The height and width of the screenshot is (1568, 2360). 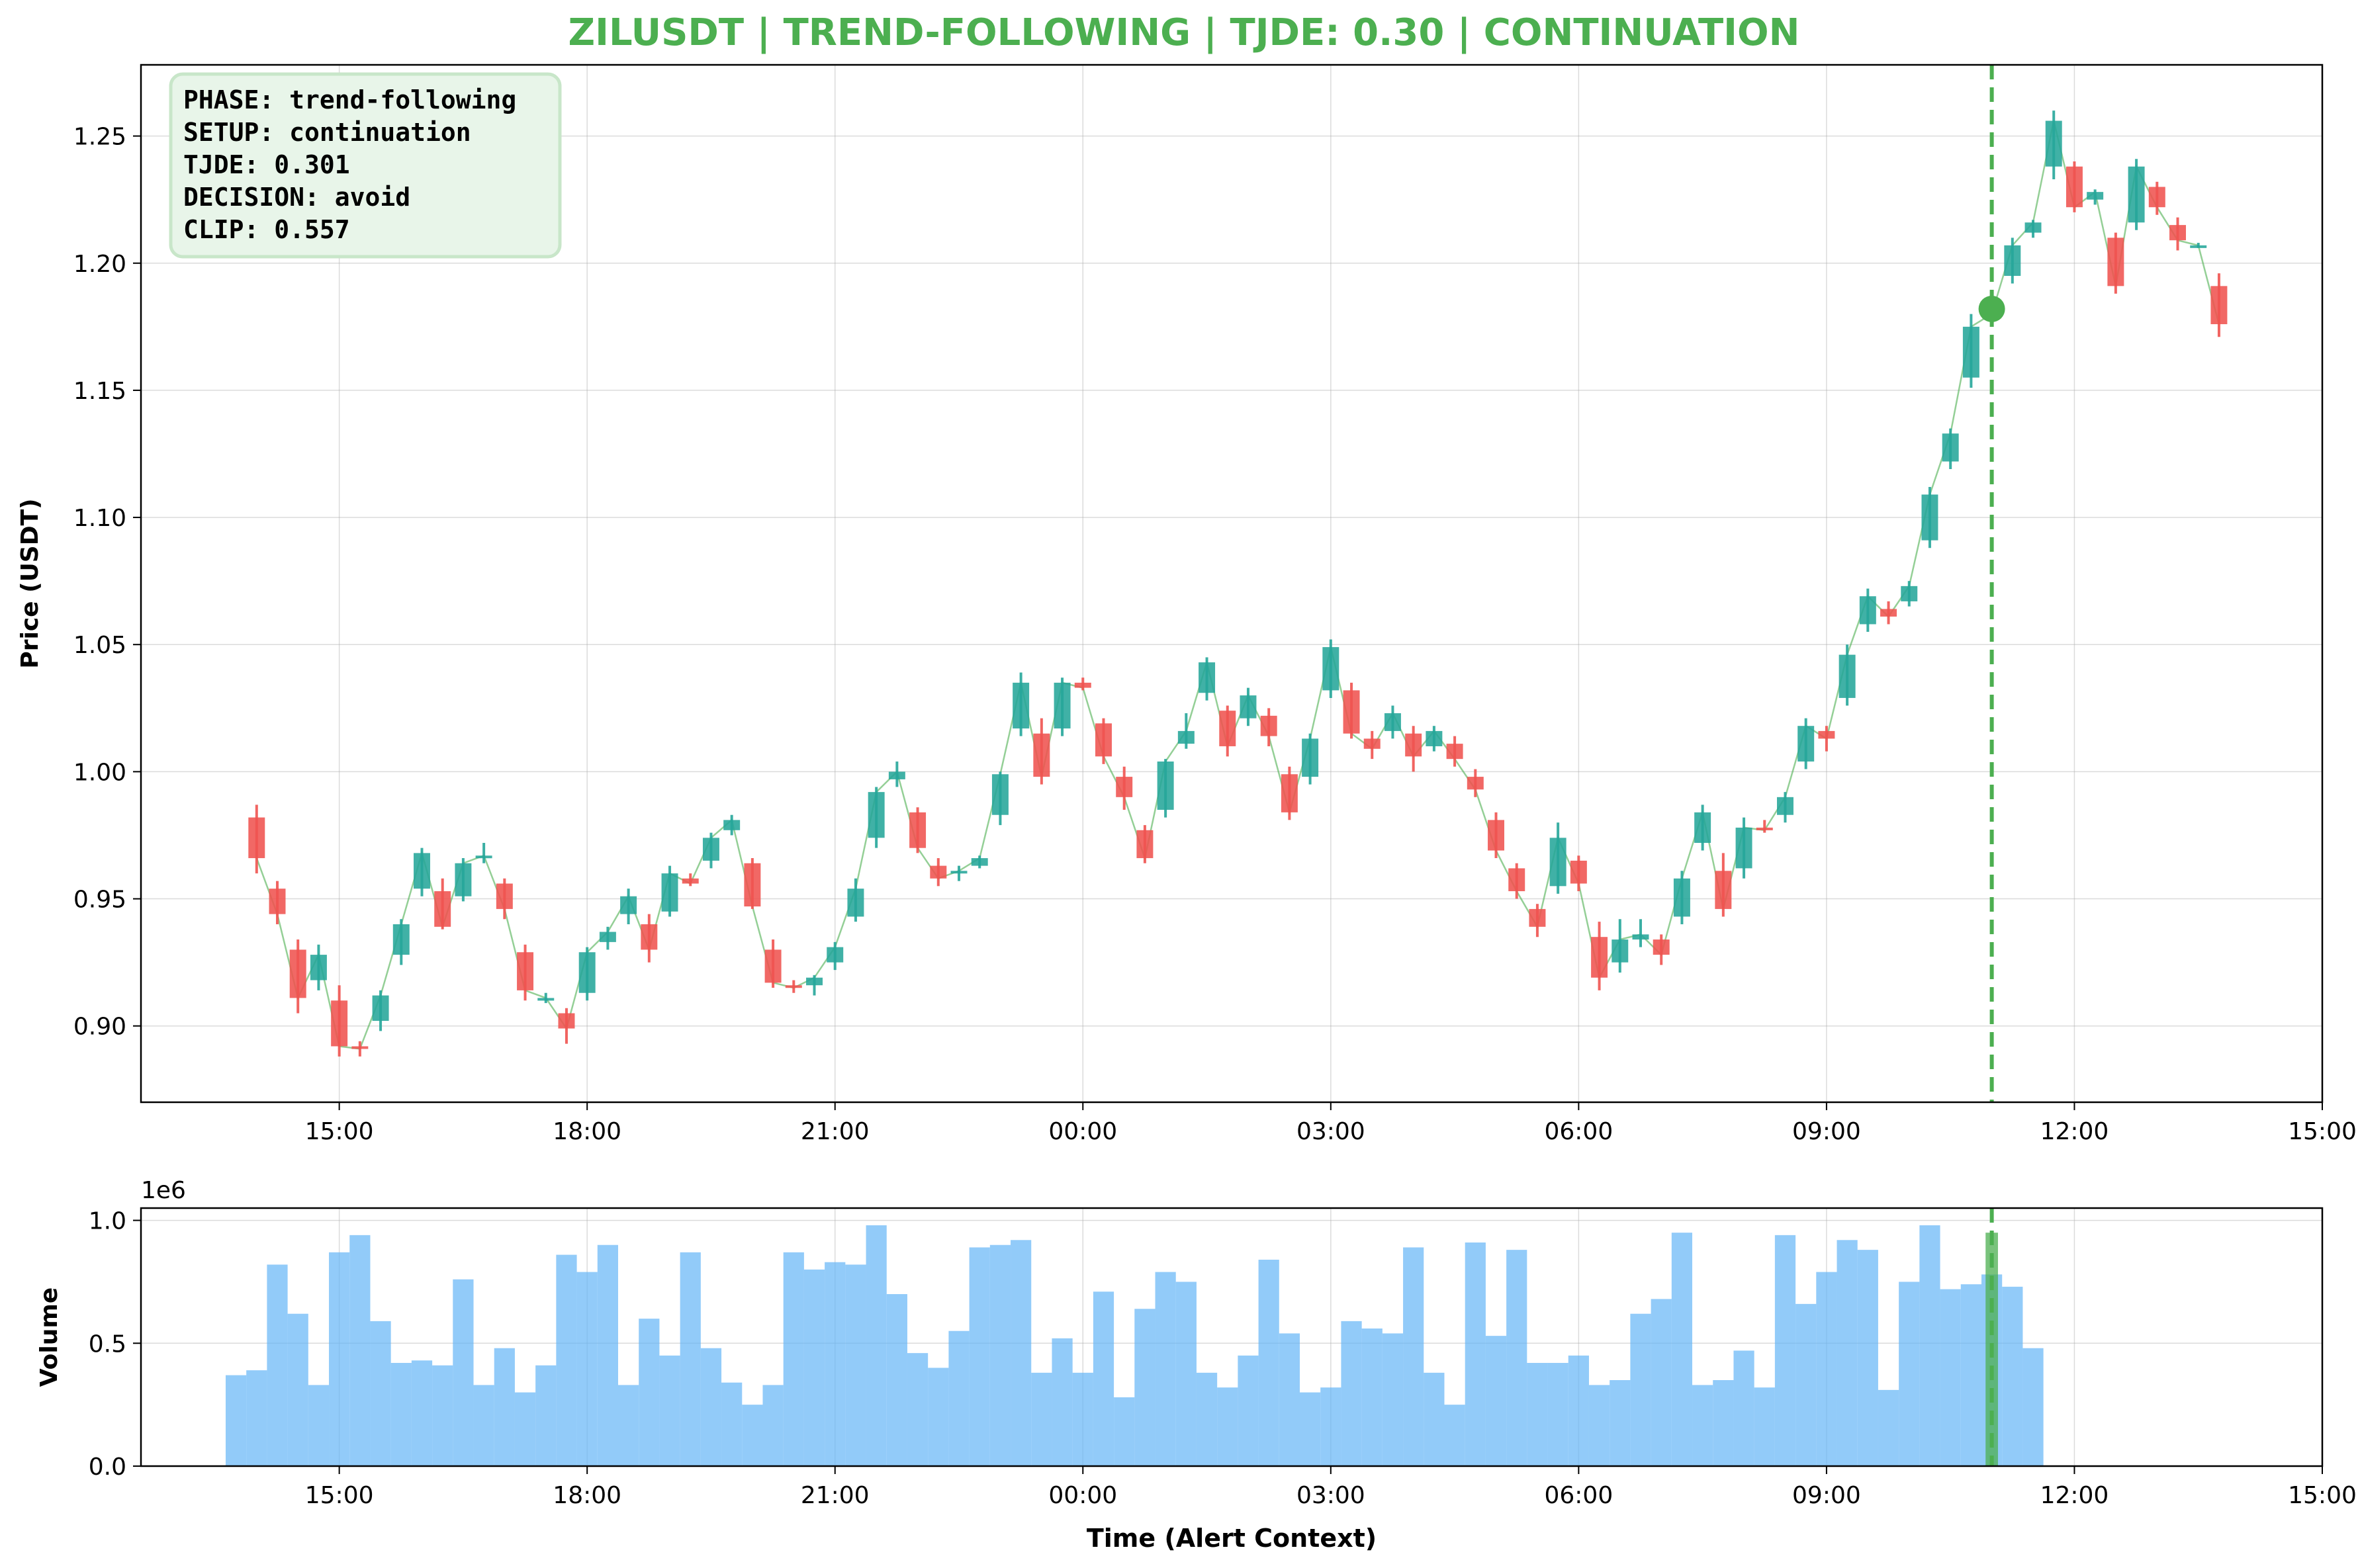 I want to click on volume-y-tick-label: 0.5, so click(x=108, y=1344).